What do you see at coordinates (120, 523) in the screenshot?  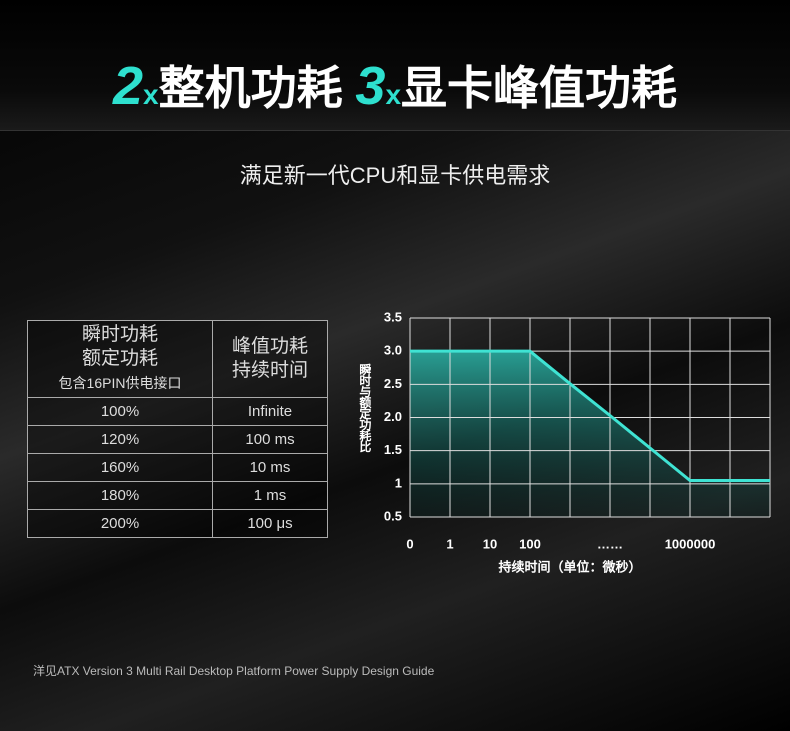 I see `table-cell: 200%` at bounding box center [120, 523].